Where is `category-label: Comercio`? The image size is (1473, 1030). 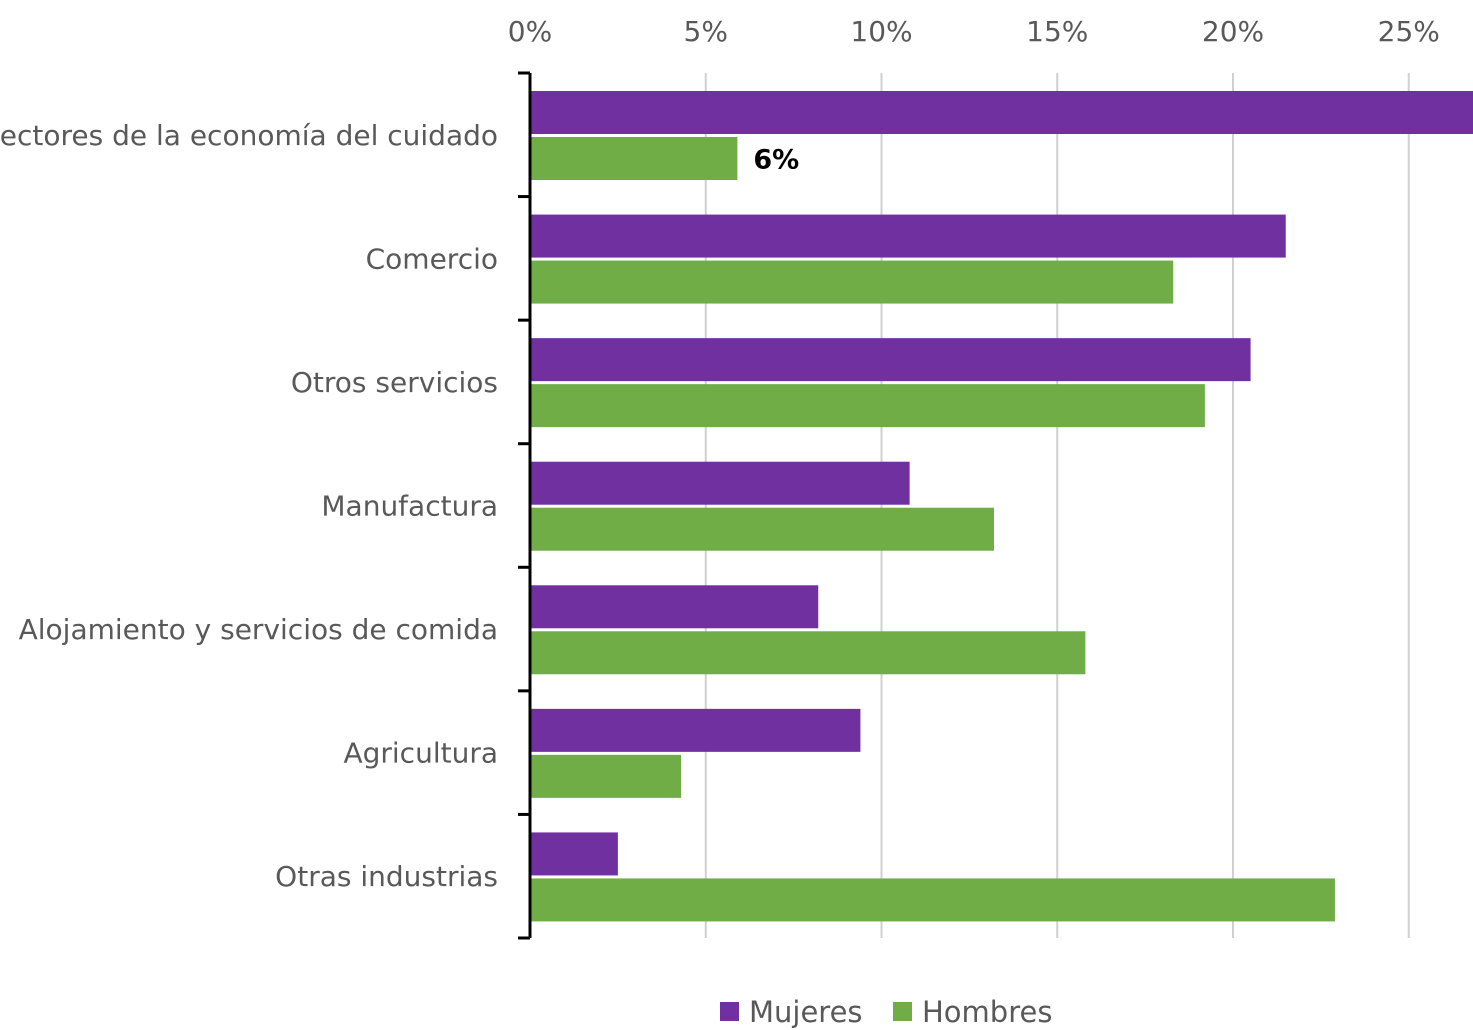
category-label: Comercio is located at coordinates (432, 258).